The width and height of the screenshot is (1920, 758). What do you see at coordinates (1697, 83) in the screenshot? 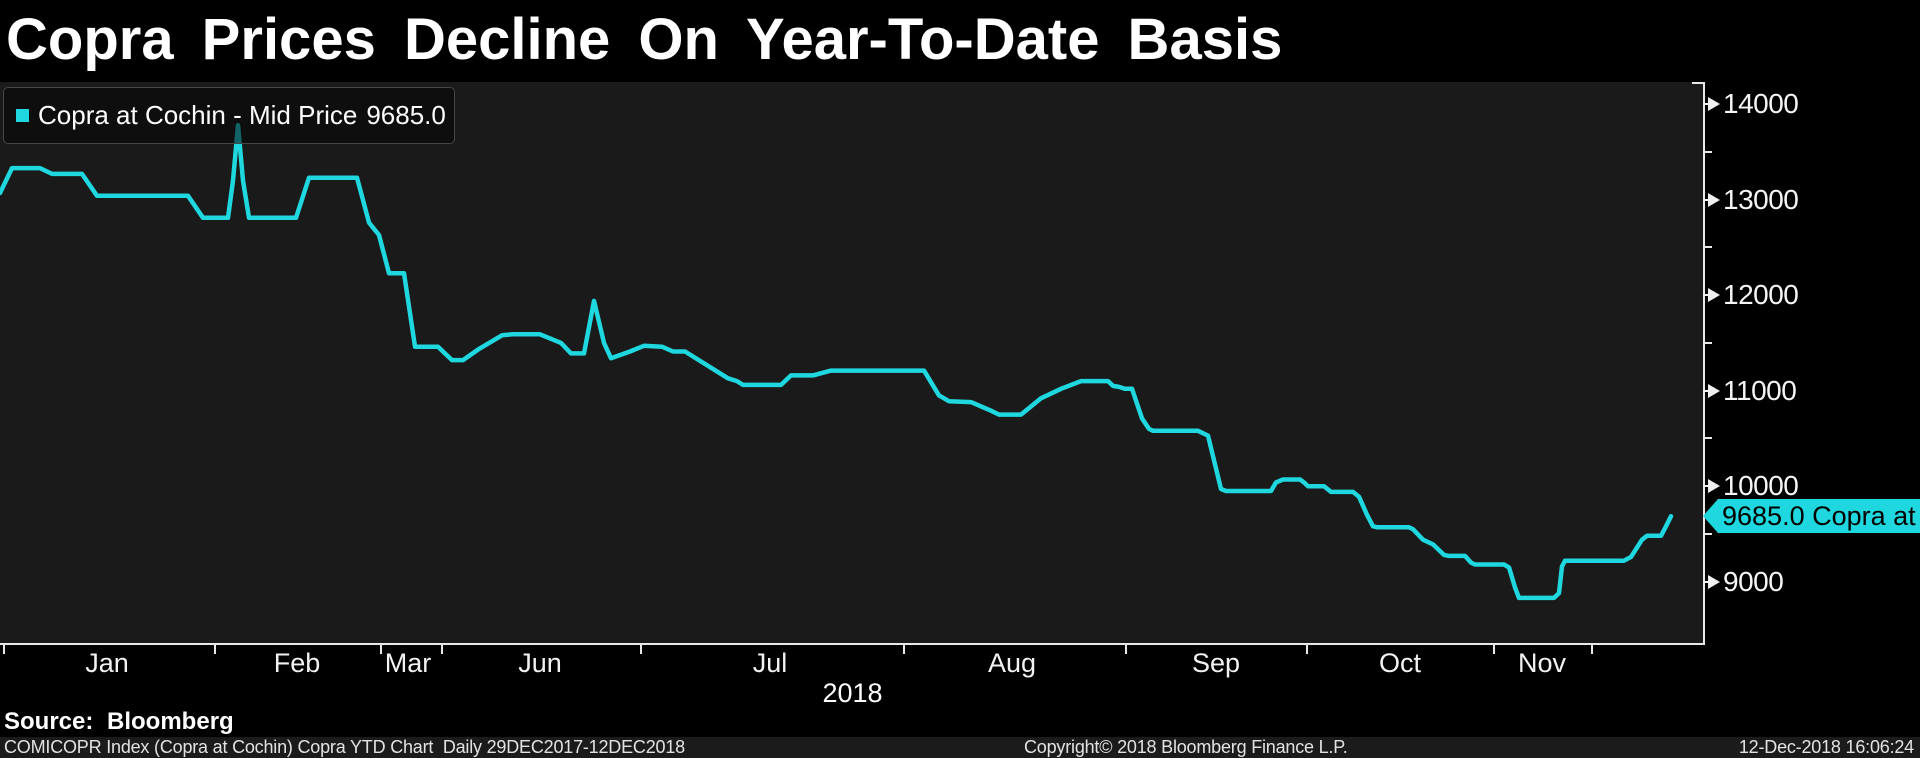
I see `y-axis-top-cap` at bounding box center [1697, 83].